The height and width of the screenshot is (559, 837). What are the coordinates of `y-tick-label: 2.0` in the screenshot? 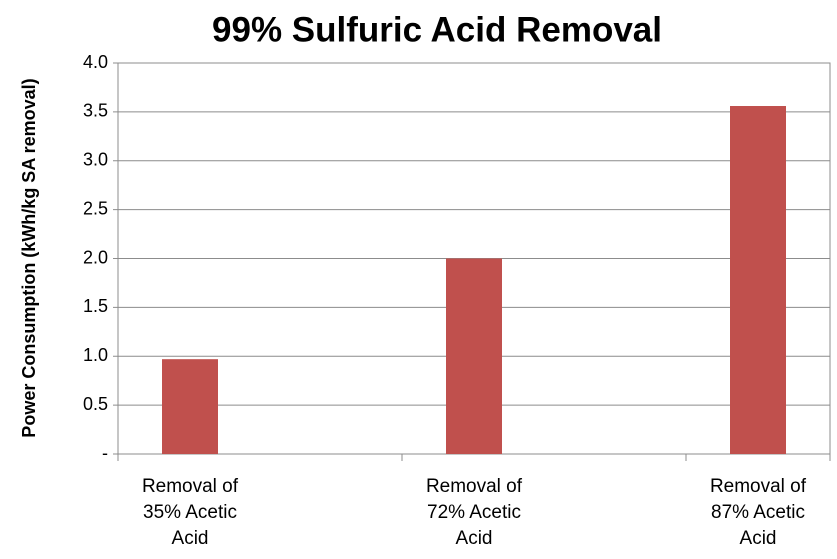 It's located at (95, 257).